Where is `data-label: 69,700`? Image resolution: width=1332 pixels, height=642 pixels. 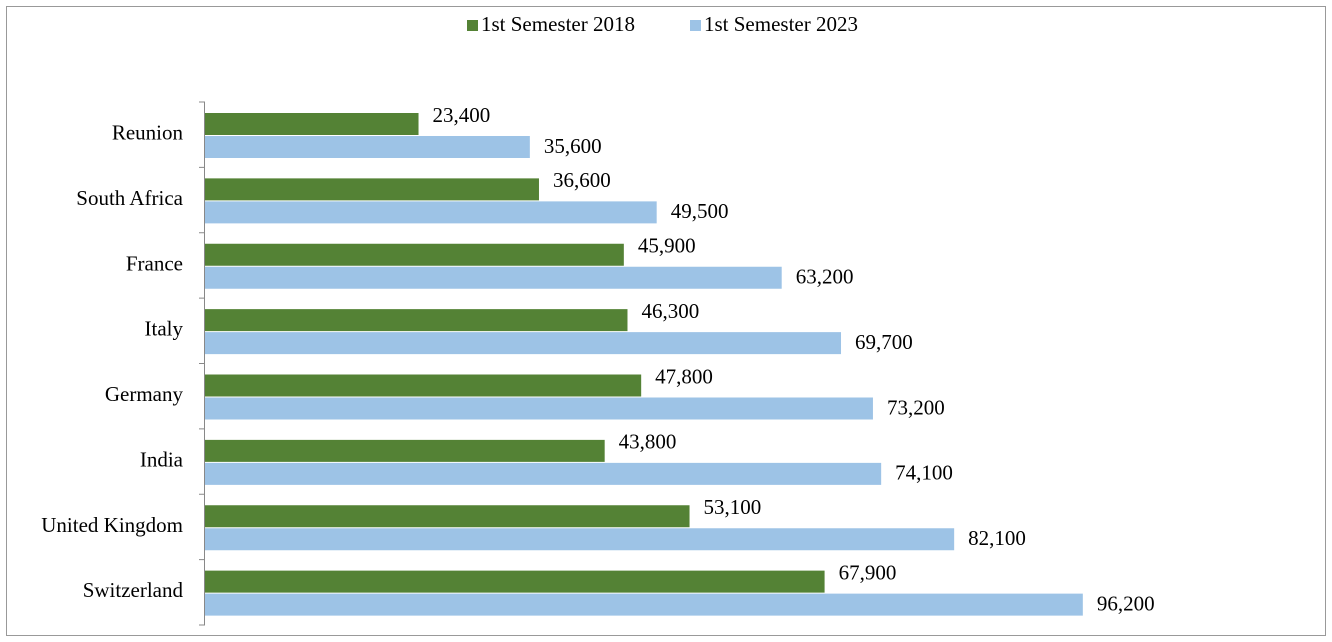
data-label: 69,700 is located at coordinates (884, 342).